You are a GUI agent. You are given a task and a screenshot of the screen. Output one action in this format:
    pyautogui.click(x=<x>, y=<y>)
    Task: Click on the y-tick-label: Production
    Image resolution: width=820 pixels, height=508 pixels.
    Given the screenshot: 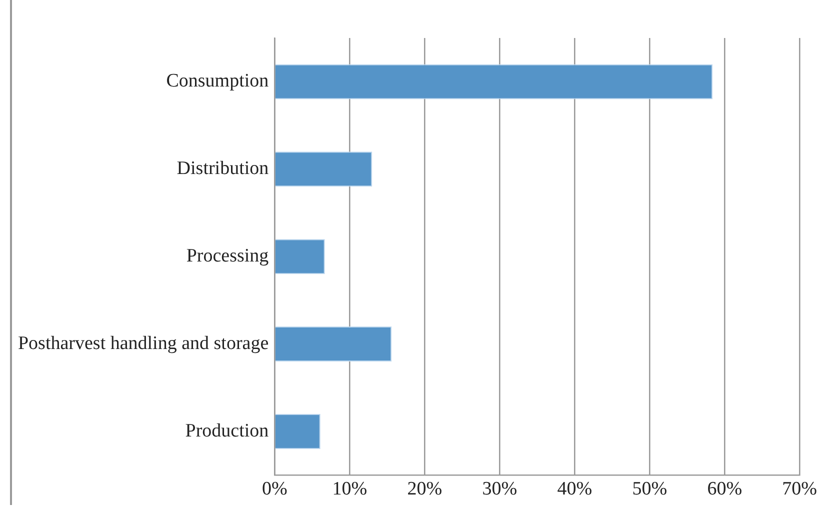 What is the action you would take?
    pyautogui.click(x=227, y=431)
    